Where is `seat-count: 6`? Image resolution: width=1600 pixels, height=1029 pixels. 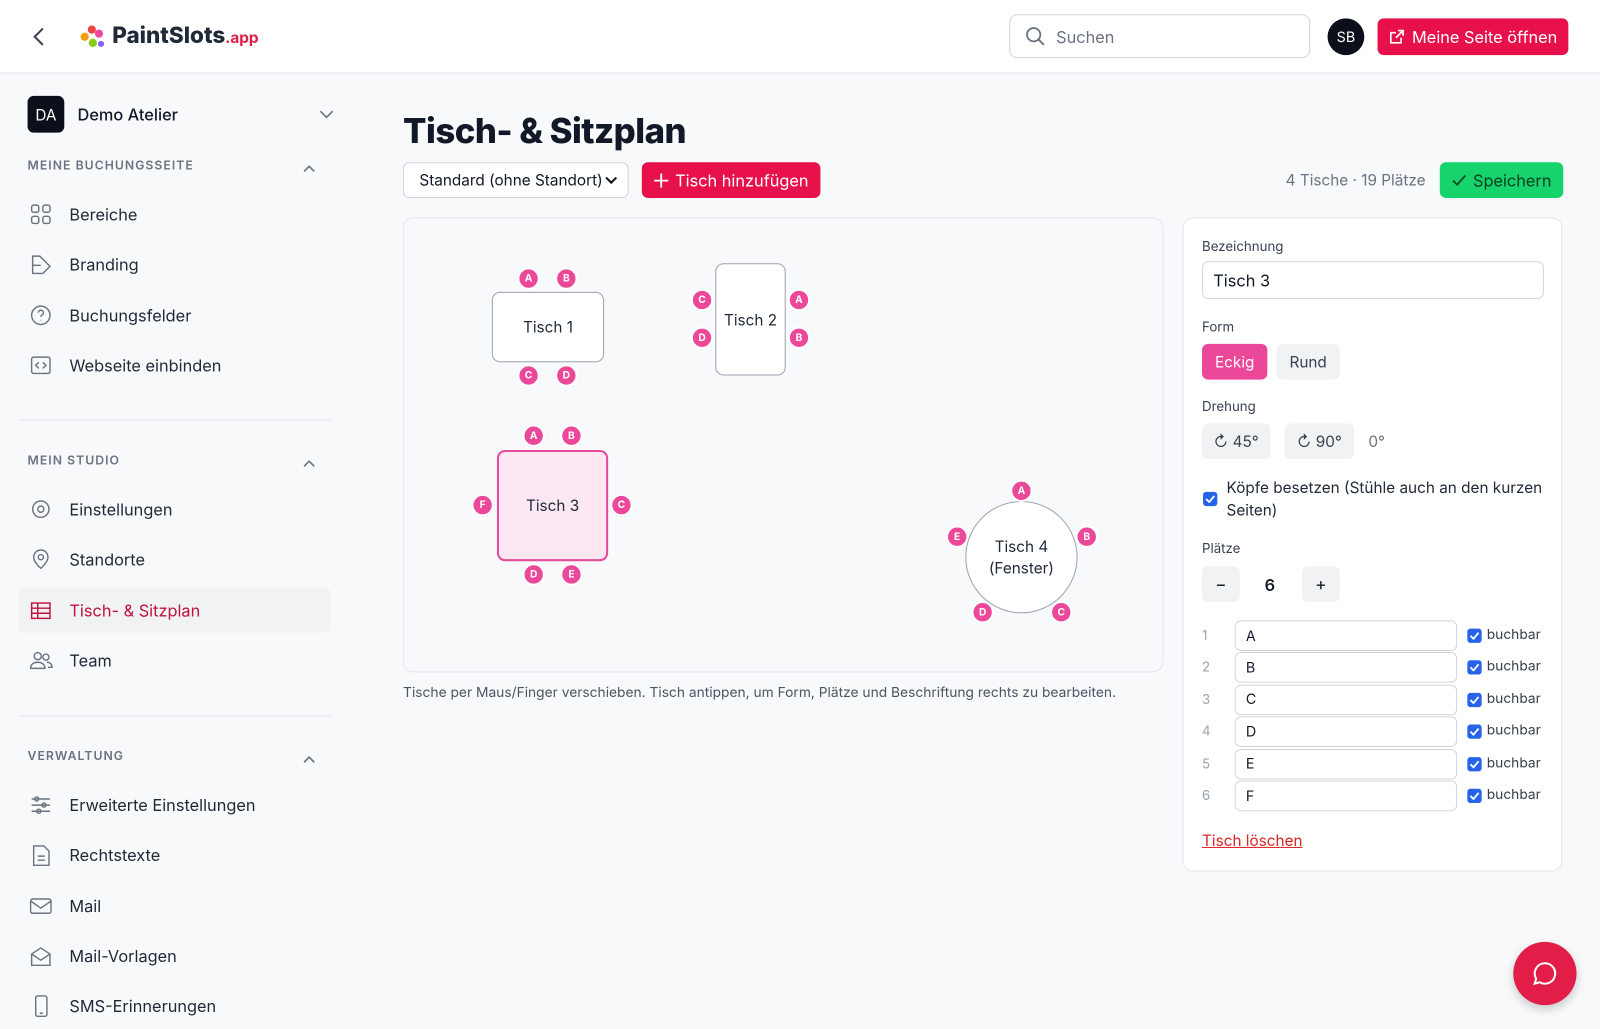 seat-count: 6 is located at coordinates (1270, 584).